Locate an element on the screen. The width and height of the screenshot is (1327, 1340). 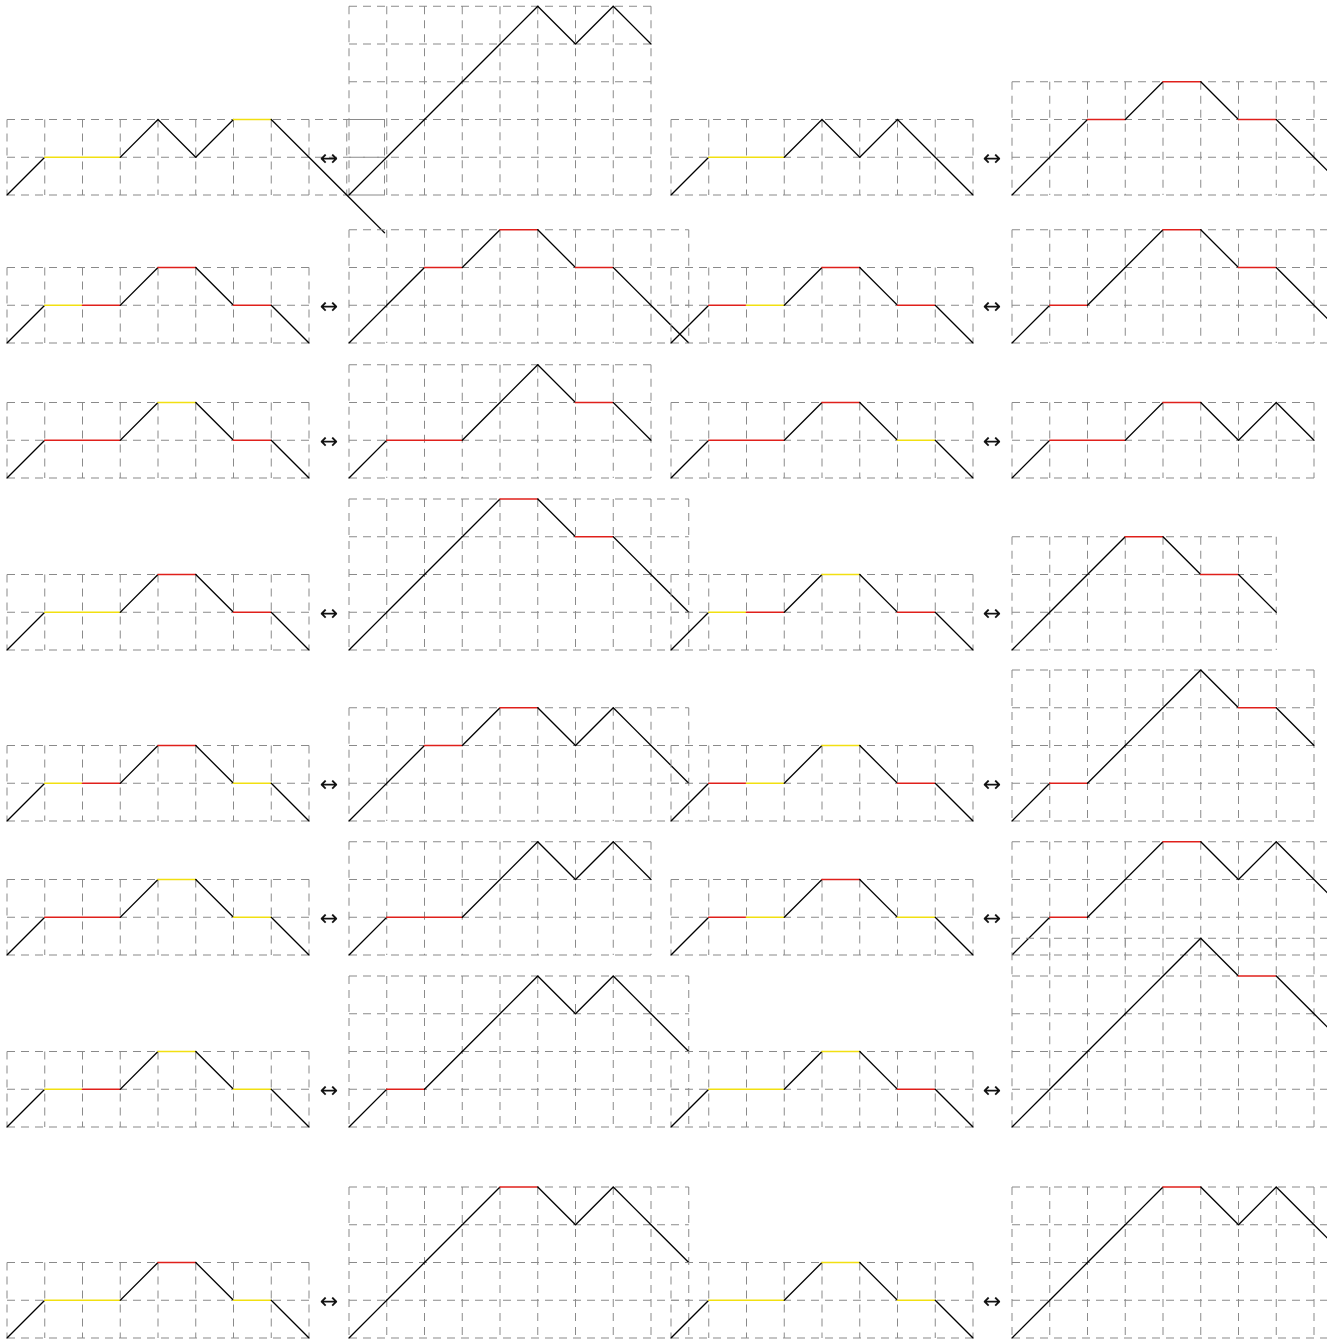
path-pair-16: ↔ is located at coordinates (998, 1262).